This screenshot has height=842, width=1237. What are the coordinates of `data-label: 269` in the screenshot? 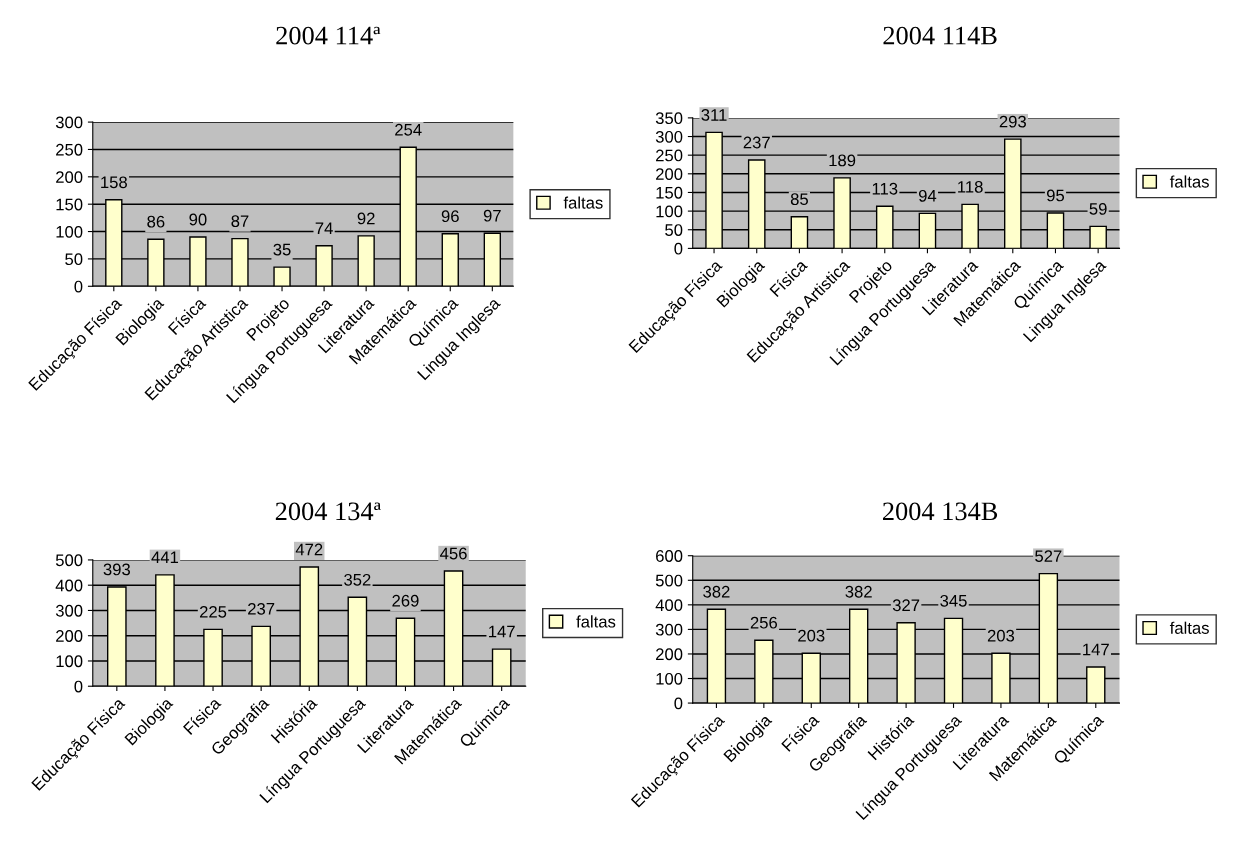 It's located at (405, 600).